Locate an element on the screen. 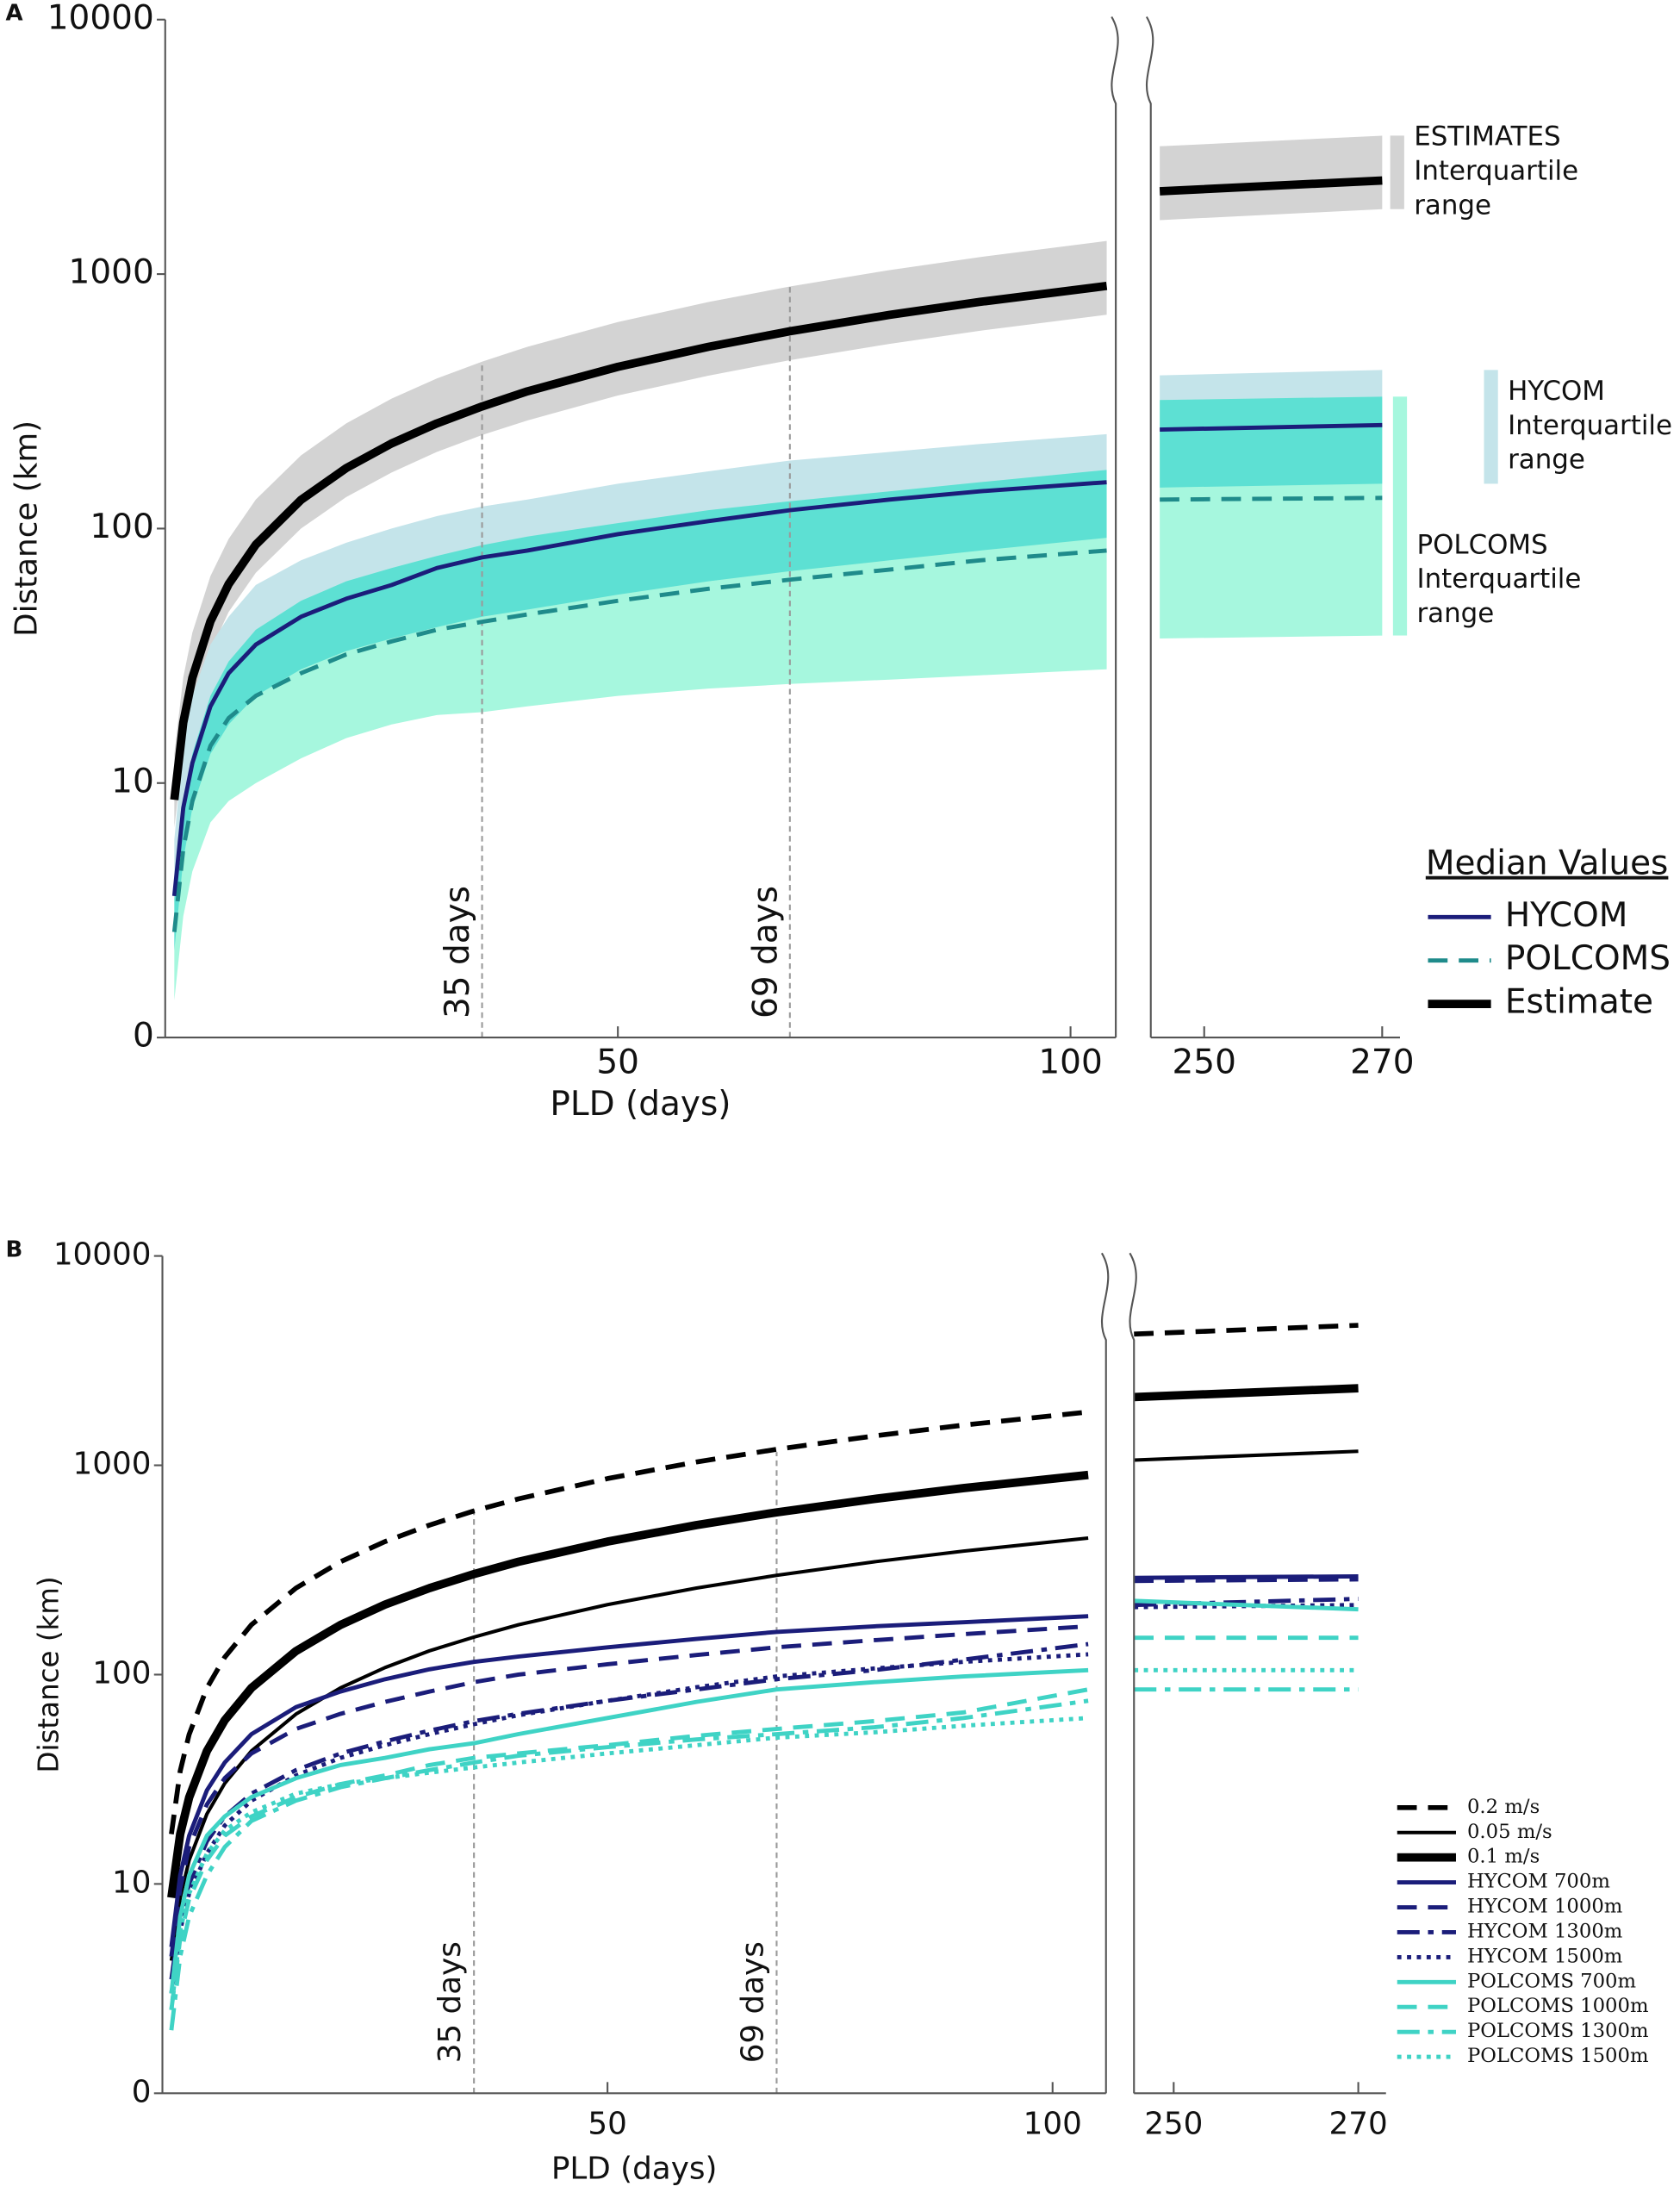 This screenshot has width=1680, height=2205. legend-label: HYCOM 1500m is located at coordinates (1545, 1956).